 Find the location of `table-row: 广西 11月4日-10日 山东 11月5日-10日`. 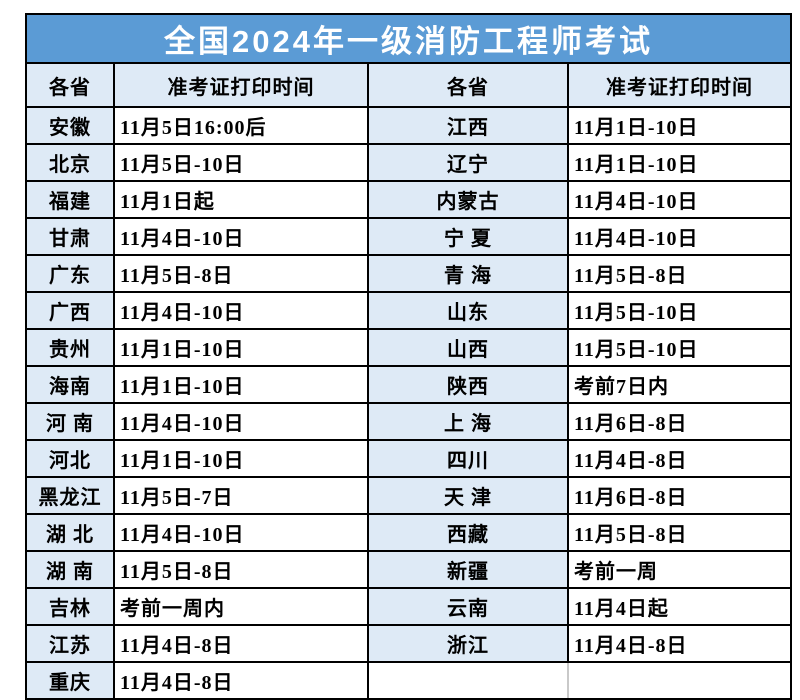

table-row: 广西 11月4日-10日 山东 11月5日-10日 is located at coordinates (409, 310).